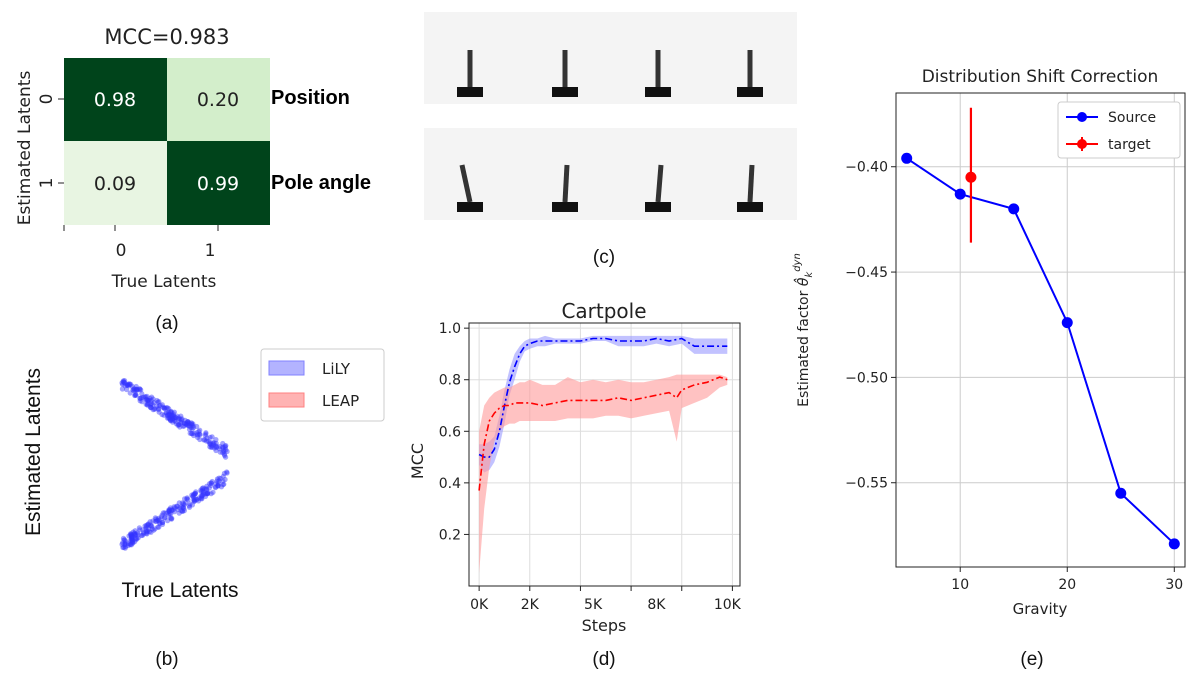 This screenshot has width=1197, height=687. Describe the element at coordinates (417, 461) in the screenshot. I see `cartpole-y-label: MCC` at that location.